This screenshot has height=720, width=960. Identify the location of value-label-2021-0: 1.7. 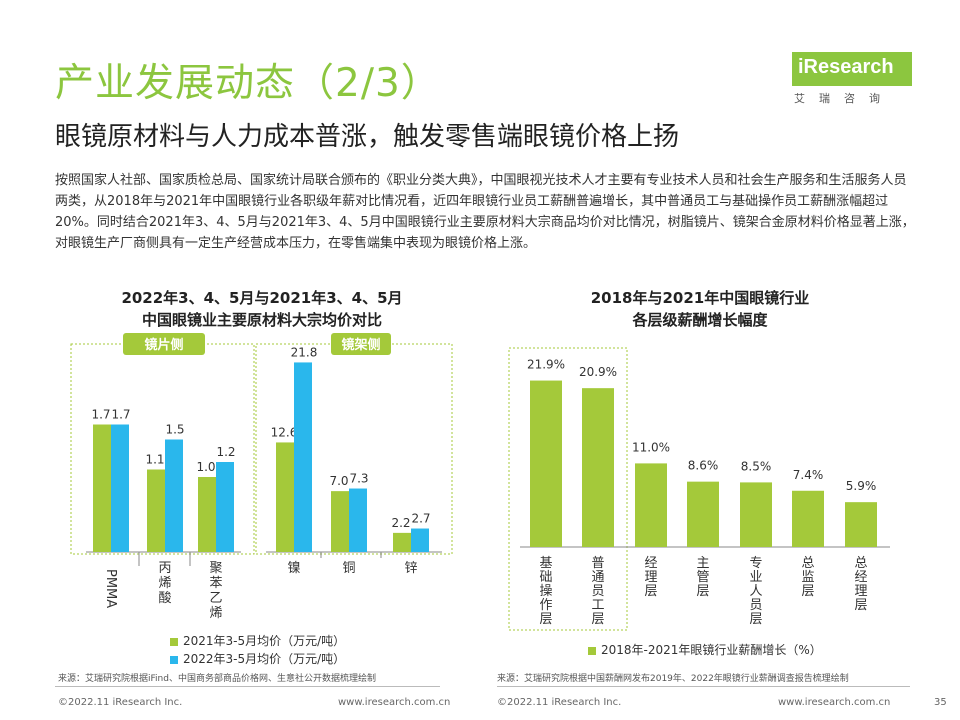
(100, 415).